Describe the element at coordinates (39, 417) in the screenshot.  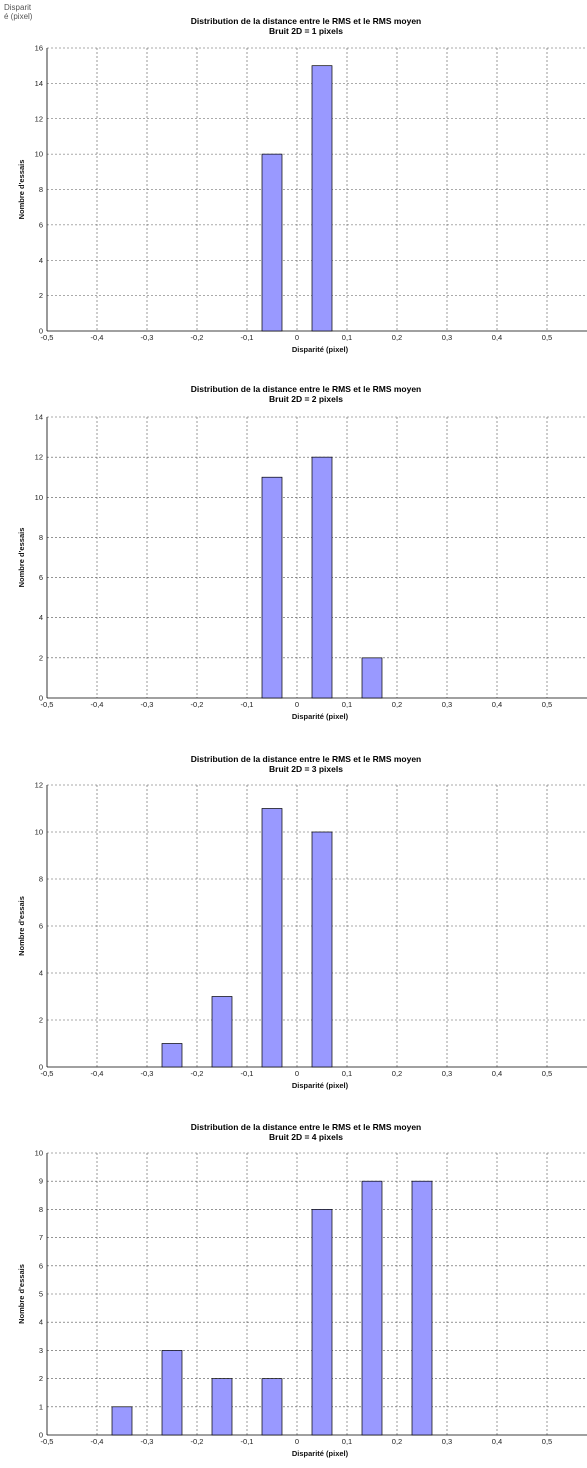
I see `y-tick-label: 14` at that location.